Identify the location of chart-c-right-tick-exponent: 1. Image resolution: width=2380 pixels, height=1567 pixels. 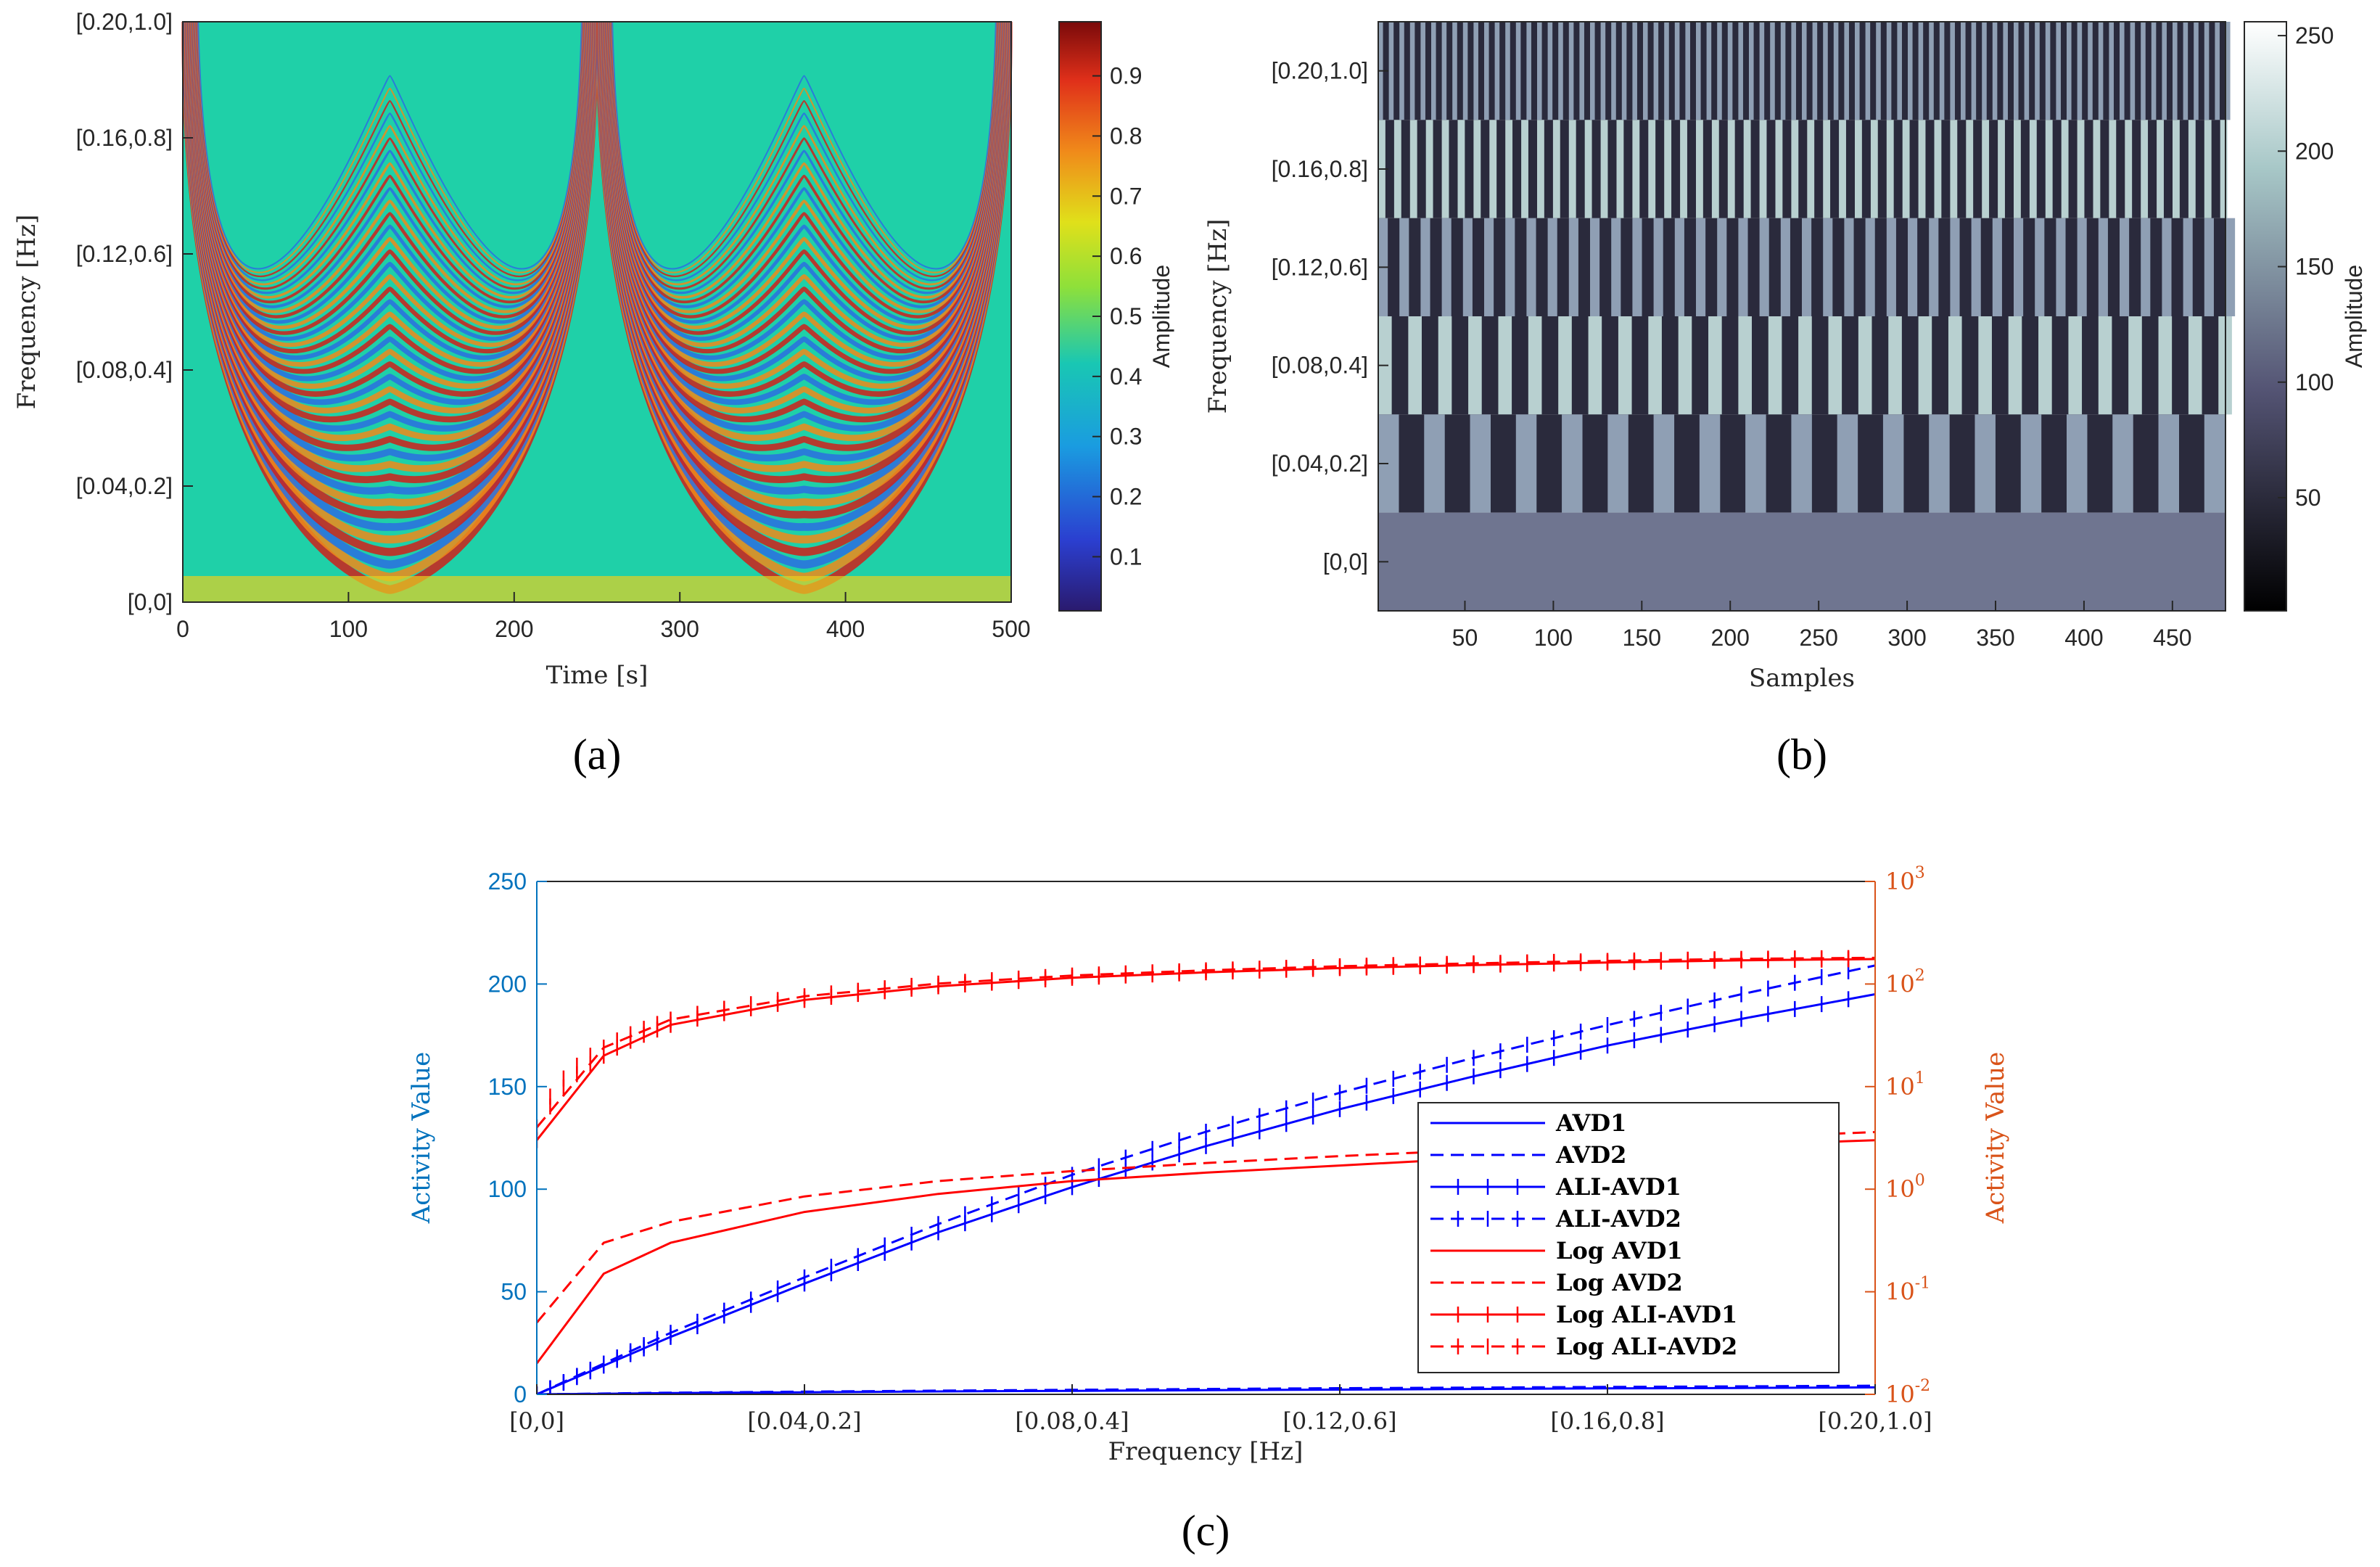
(1920, 1078).